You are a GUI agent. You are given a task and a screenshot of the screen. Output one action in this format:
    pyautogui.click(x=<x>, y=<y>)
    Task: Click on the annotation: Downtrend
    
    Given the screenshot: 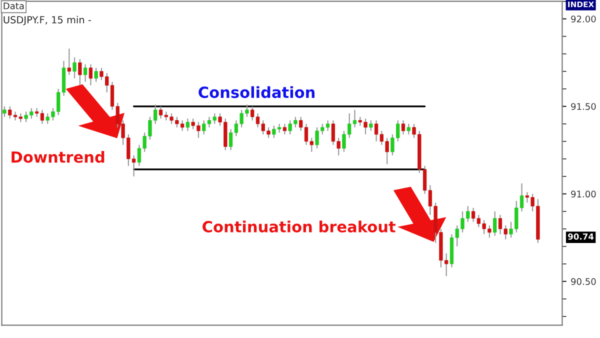 What is the action you would take?
    pyautogui.click(x=58, y=157)
    